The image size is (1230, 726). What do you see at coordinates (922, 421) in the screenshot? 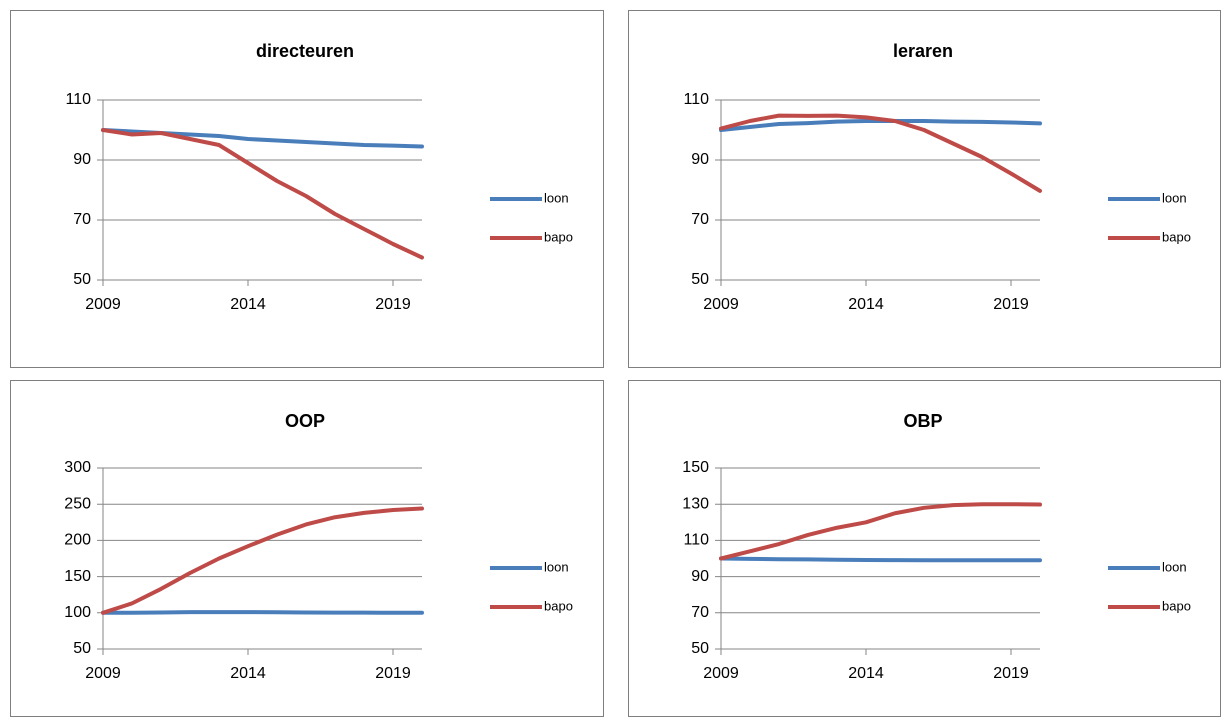
I see `chart-title: OBP` at bounding box center [922, 421].